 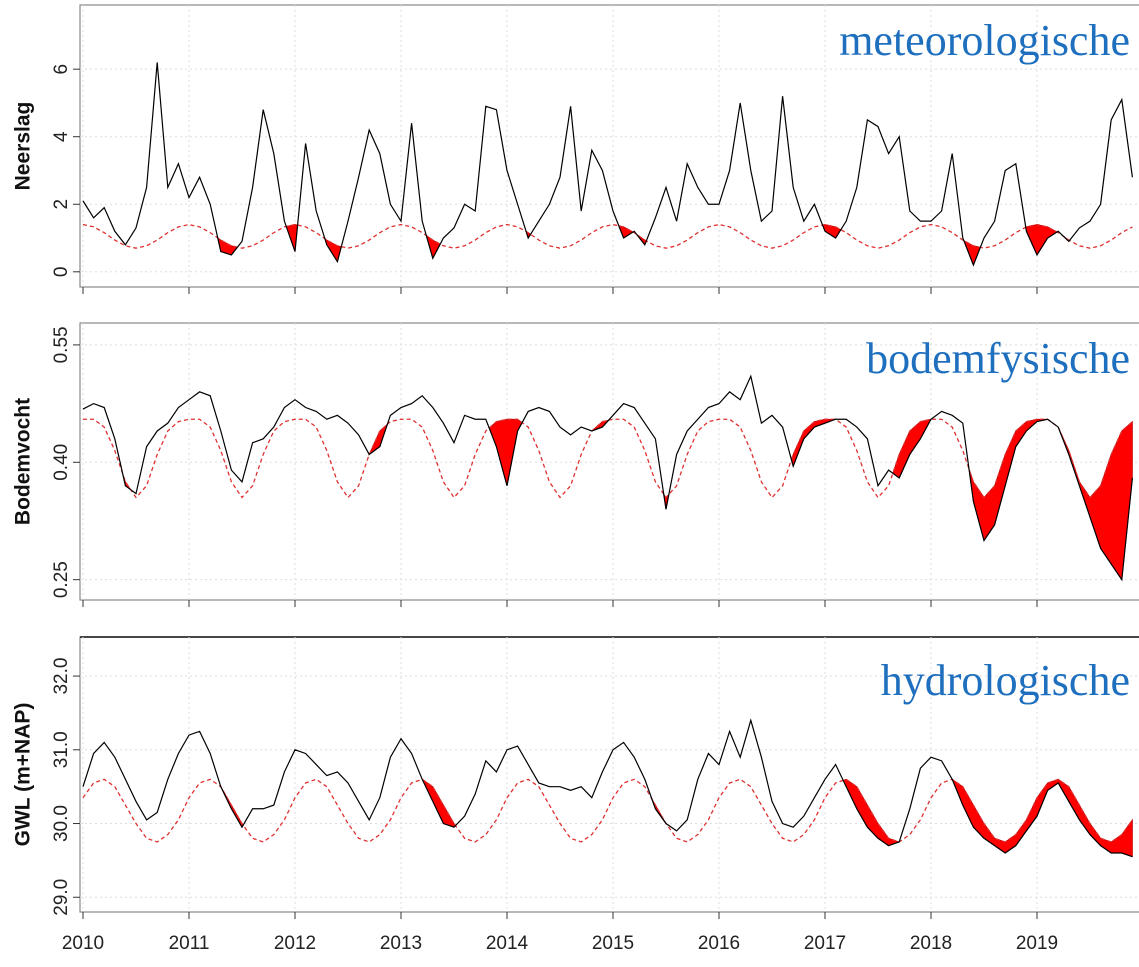 I want to click on y-tick-label: 0.25, so click(x=61, y=579).